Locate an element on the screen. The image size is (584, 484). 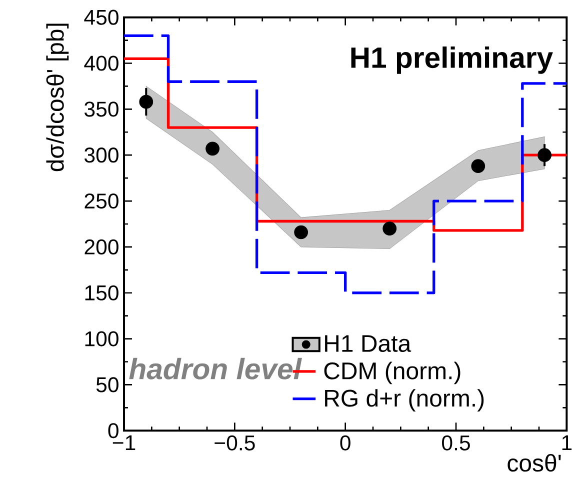
y-tick-label: 100 is located at coordinates (101, 338).